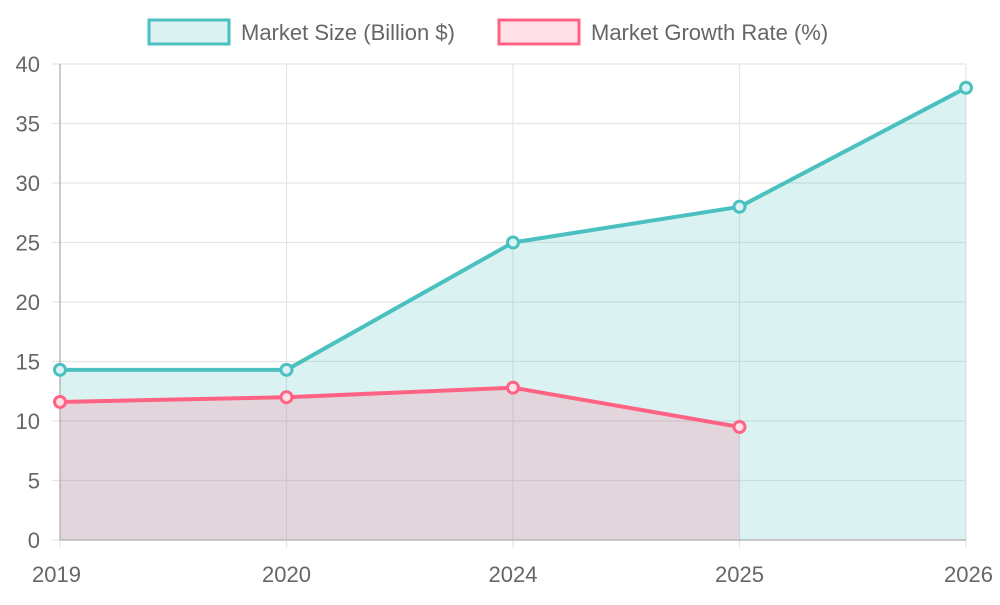 The image size is (1000, 605). What do you see at coordinates (348, 32) in the screenshot?
I see `legend-label: Market Size (Billion $)` at bounding box center [348, 32].